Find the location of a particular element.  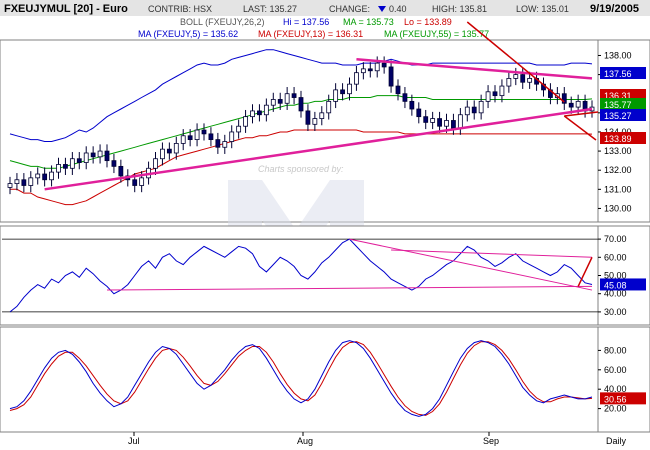

ssto-axis-tick-label: 80.00 is located at coordinates (615, 350).